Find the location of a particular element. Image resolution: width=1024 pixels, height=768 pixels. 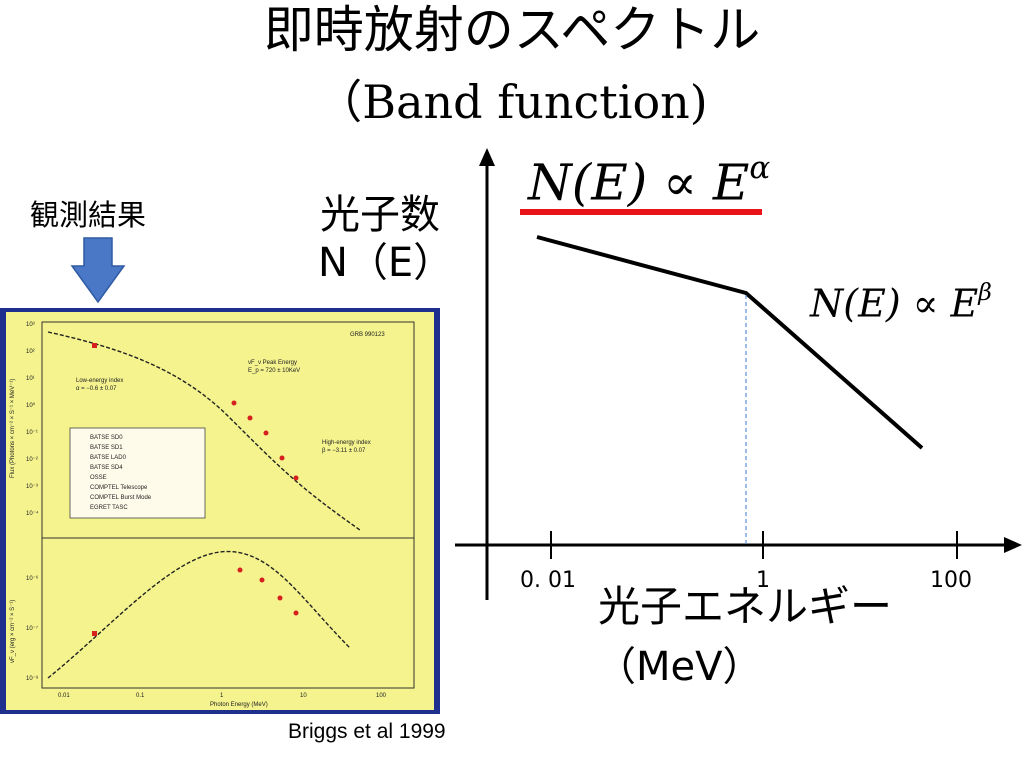

peak-energy-value: E_p = 720 ± 10KeV is located at coordinates (274, 371).